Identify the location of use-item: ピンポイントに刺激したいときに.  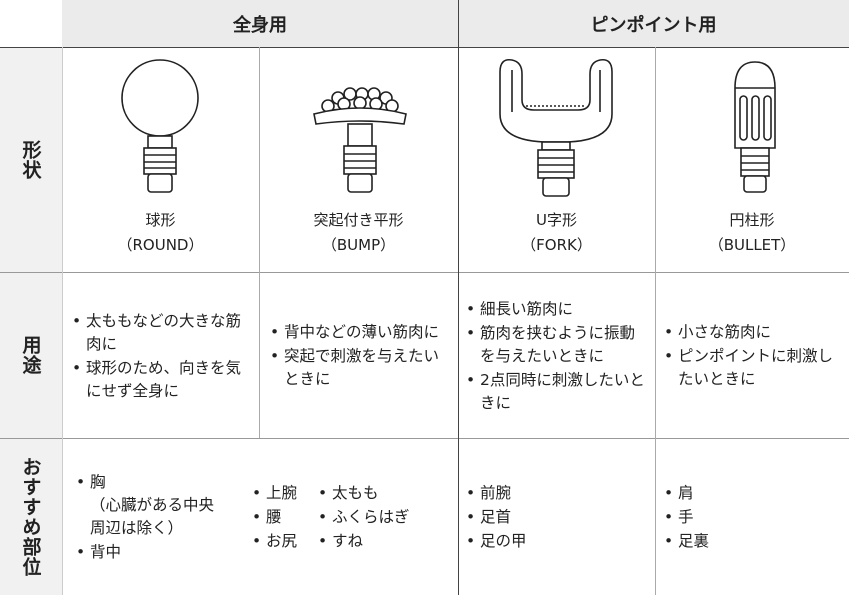
(751, 368).